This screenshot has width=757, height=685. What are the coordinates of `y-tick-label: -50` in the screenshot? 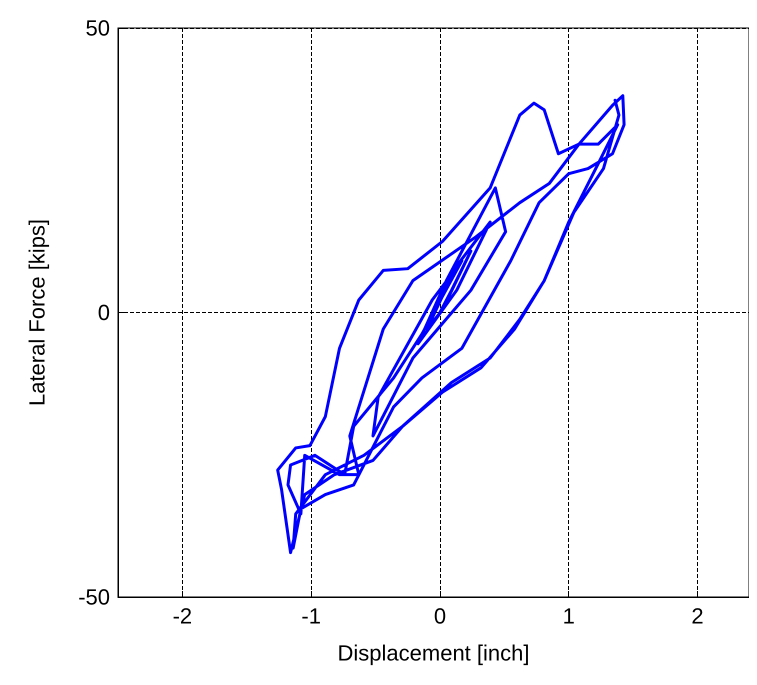 It's located at (94, 597).